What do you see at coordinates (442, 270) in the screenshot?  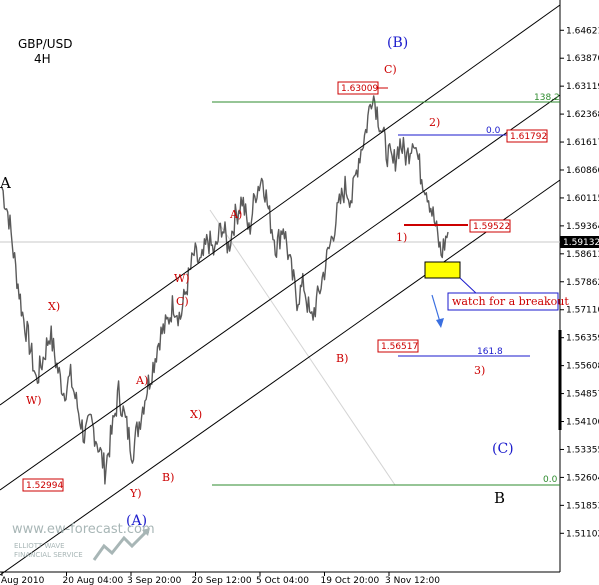 I see `breakout-highlight-box` at bounding box center [442, 270].